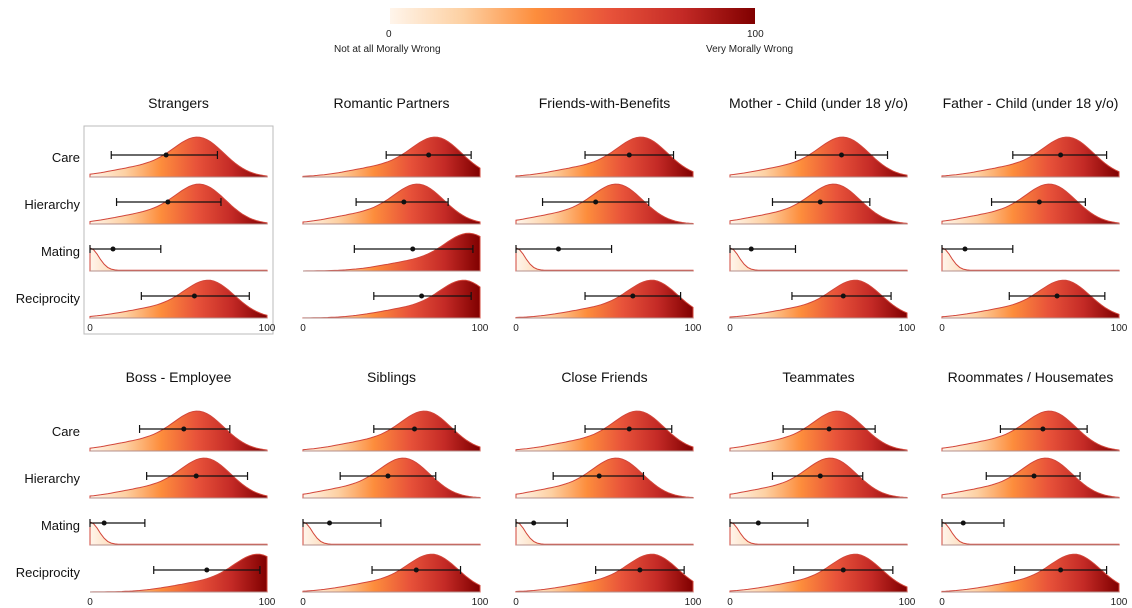 This screenshot has width=1132, height=608. What do you see at coordinates (52, 204) in the screenshot?
I see `row-label: Hierarchy` at bounding box center [52, 204].